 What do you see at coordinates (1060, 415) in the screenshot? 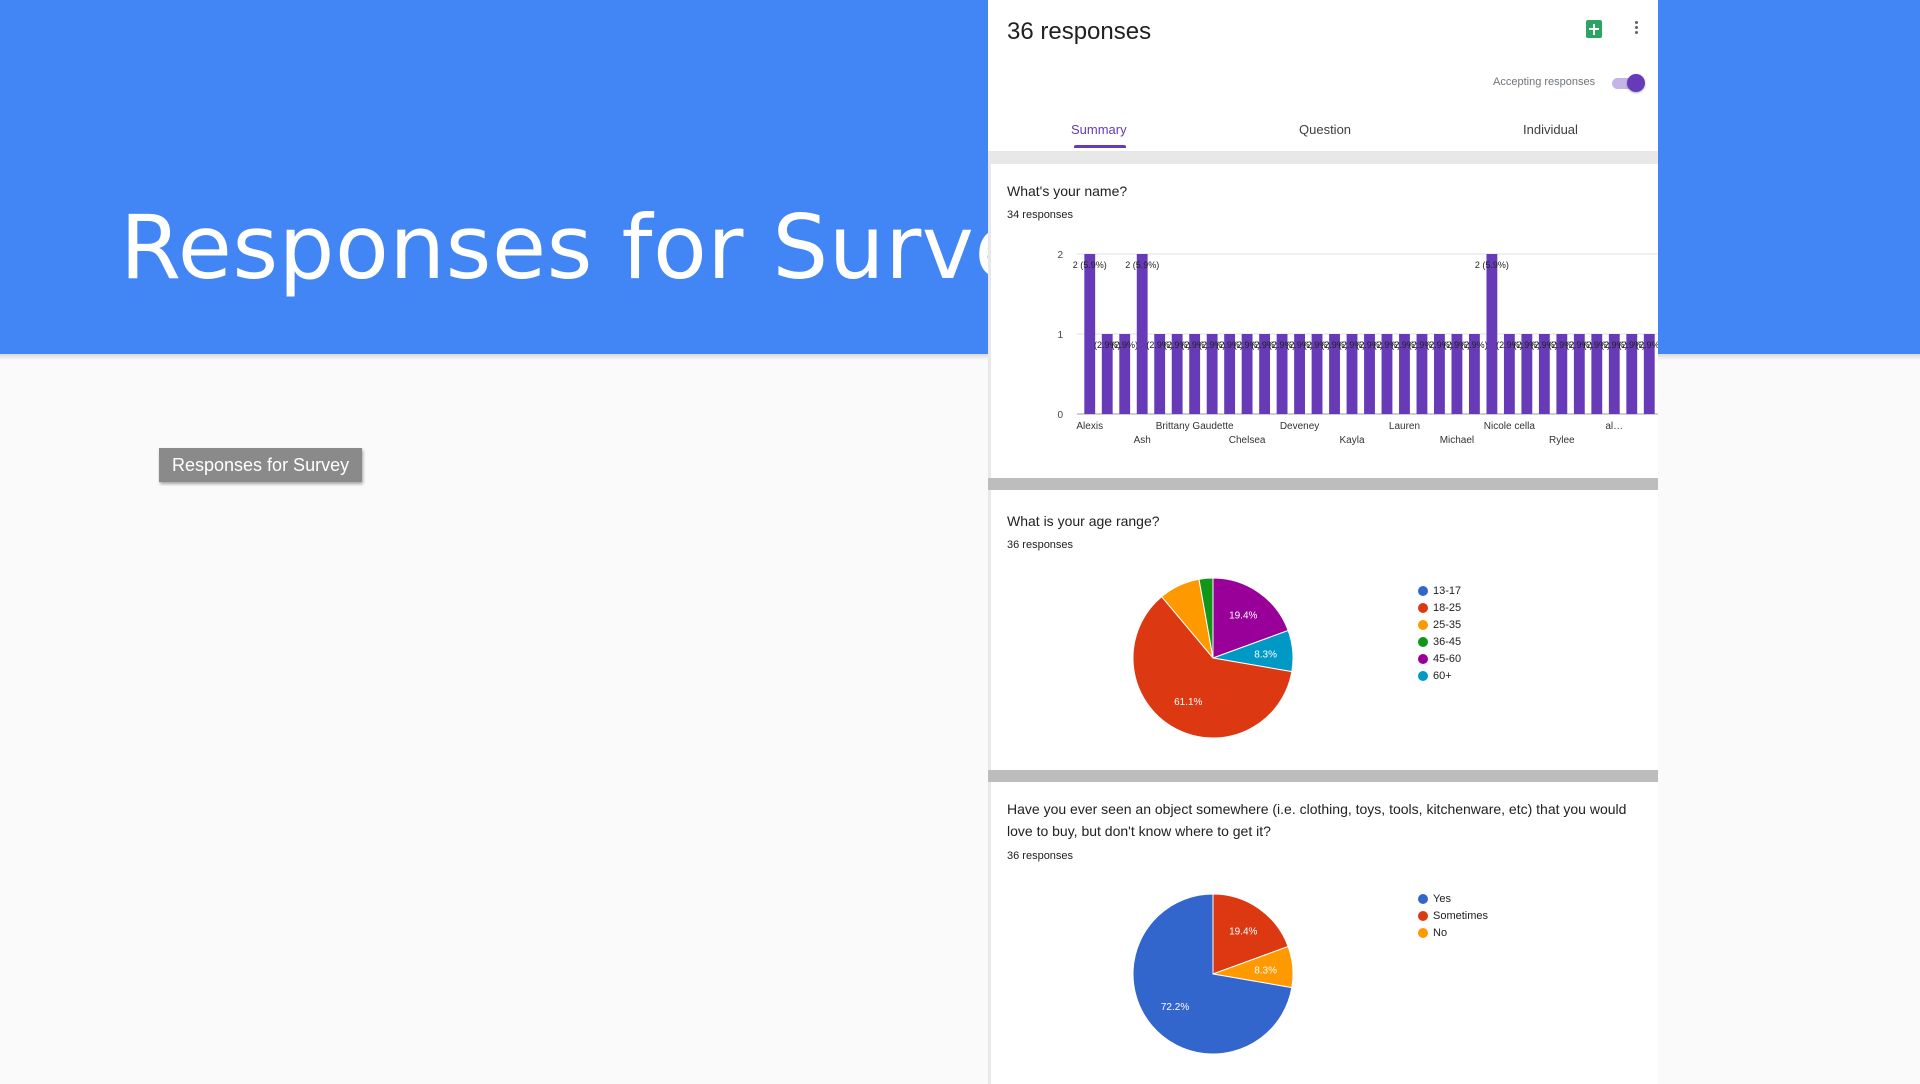
I see `y-tick-label: 0` at bounding box center [1060, 415].